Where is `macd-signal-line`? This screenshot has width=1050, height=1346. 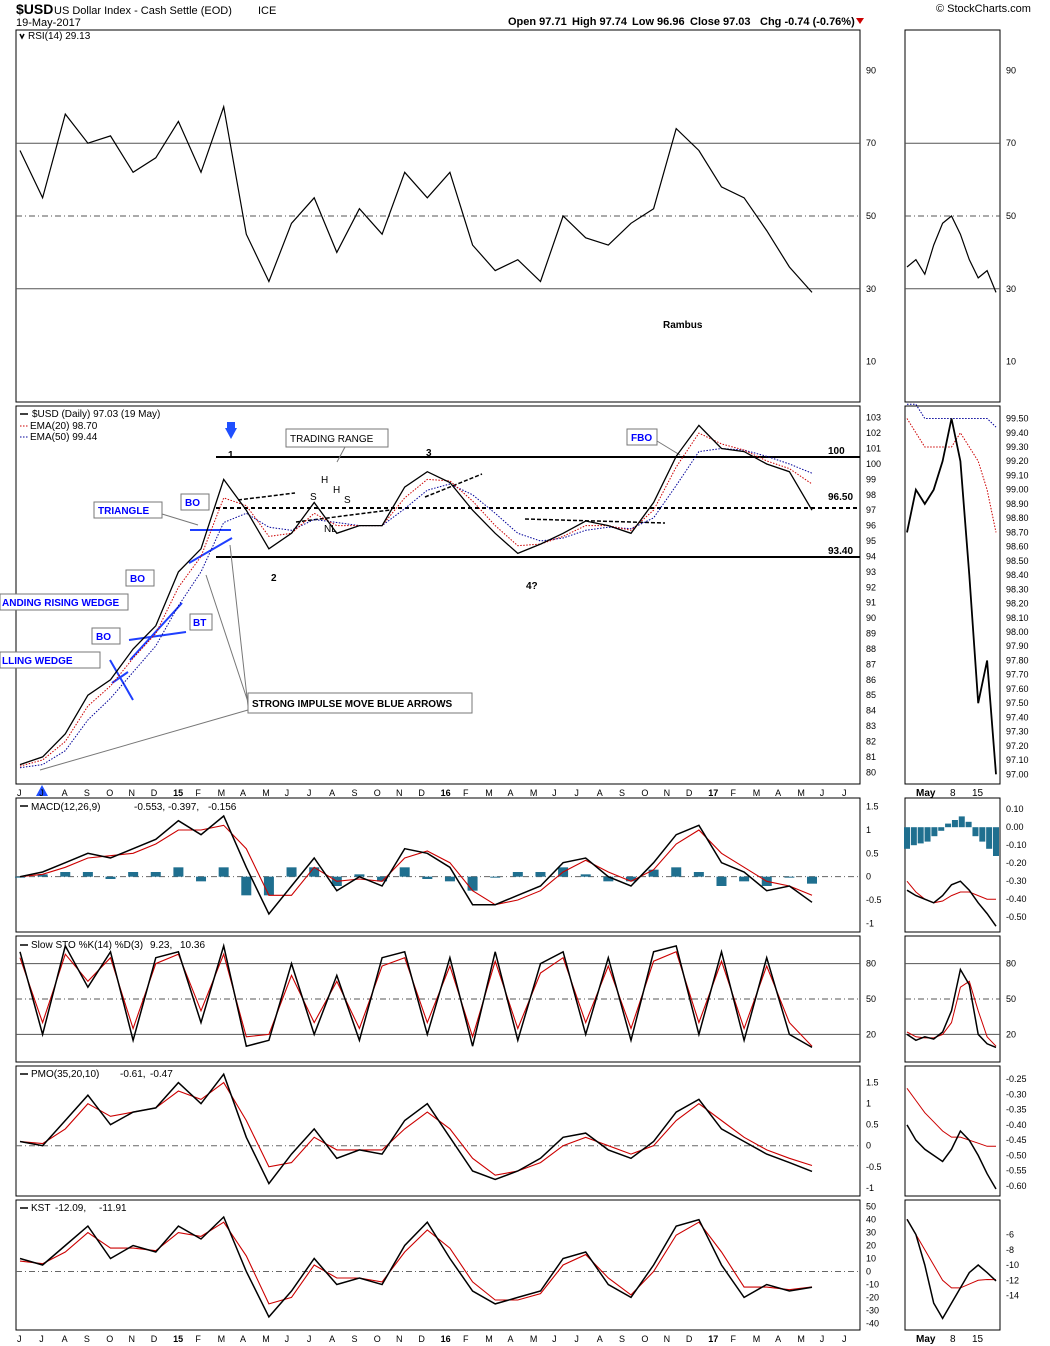 macd-signal-line is located at coordinates (416, 865).